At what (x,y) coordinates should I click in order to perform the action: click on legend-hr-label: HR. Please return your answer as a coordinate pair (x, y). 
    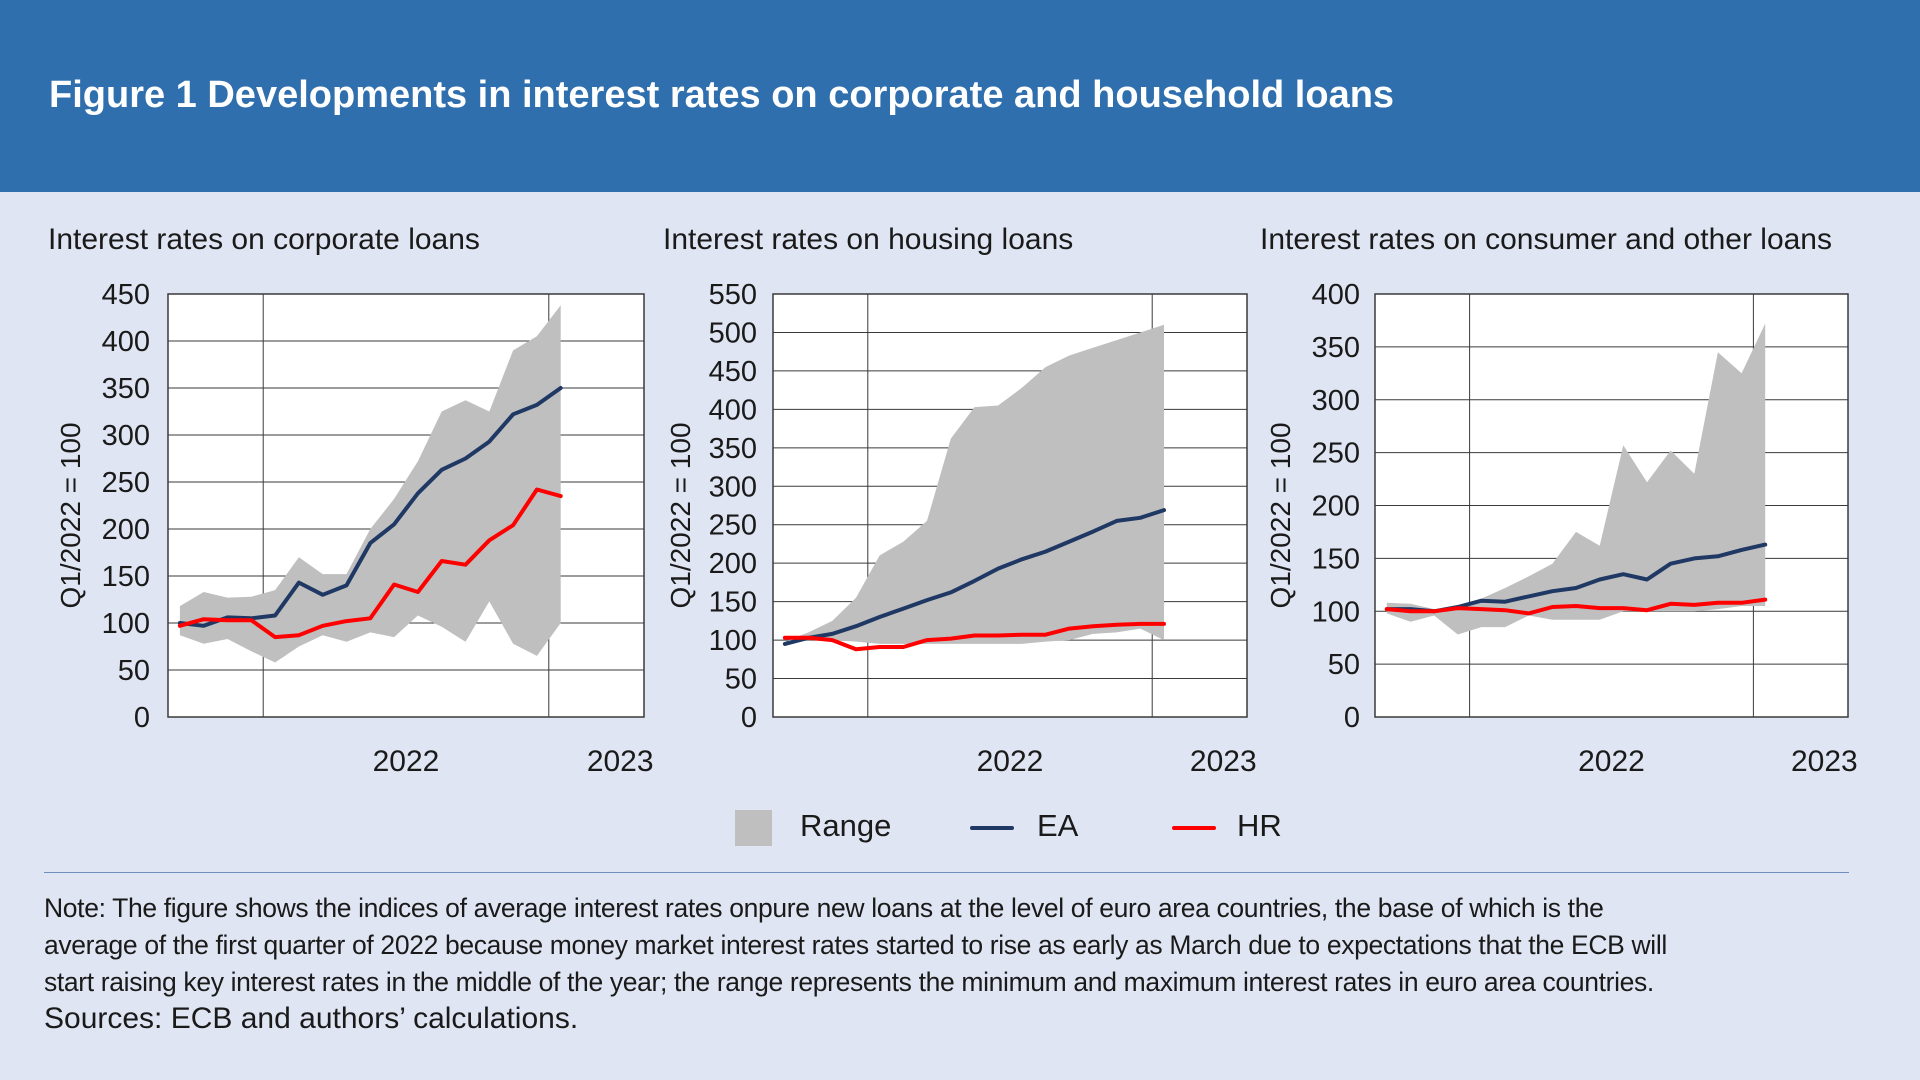
    Looking at the image, I should click on (1259, 825).